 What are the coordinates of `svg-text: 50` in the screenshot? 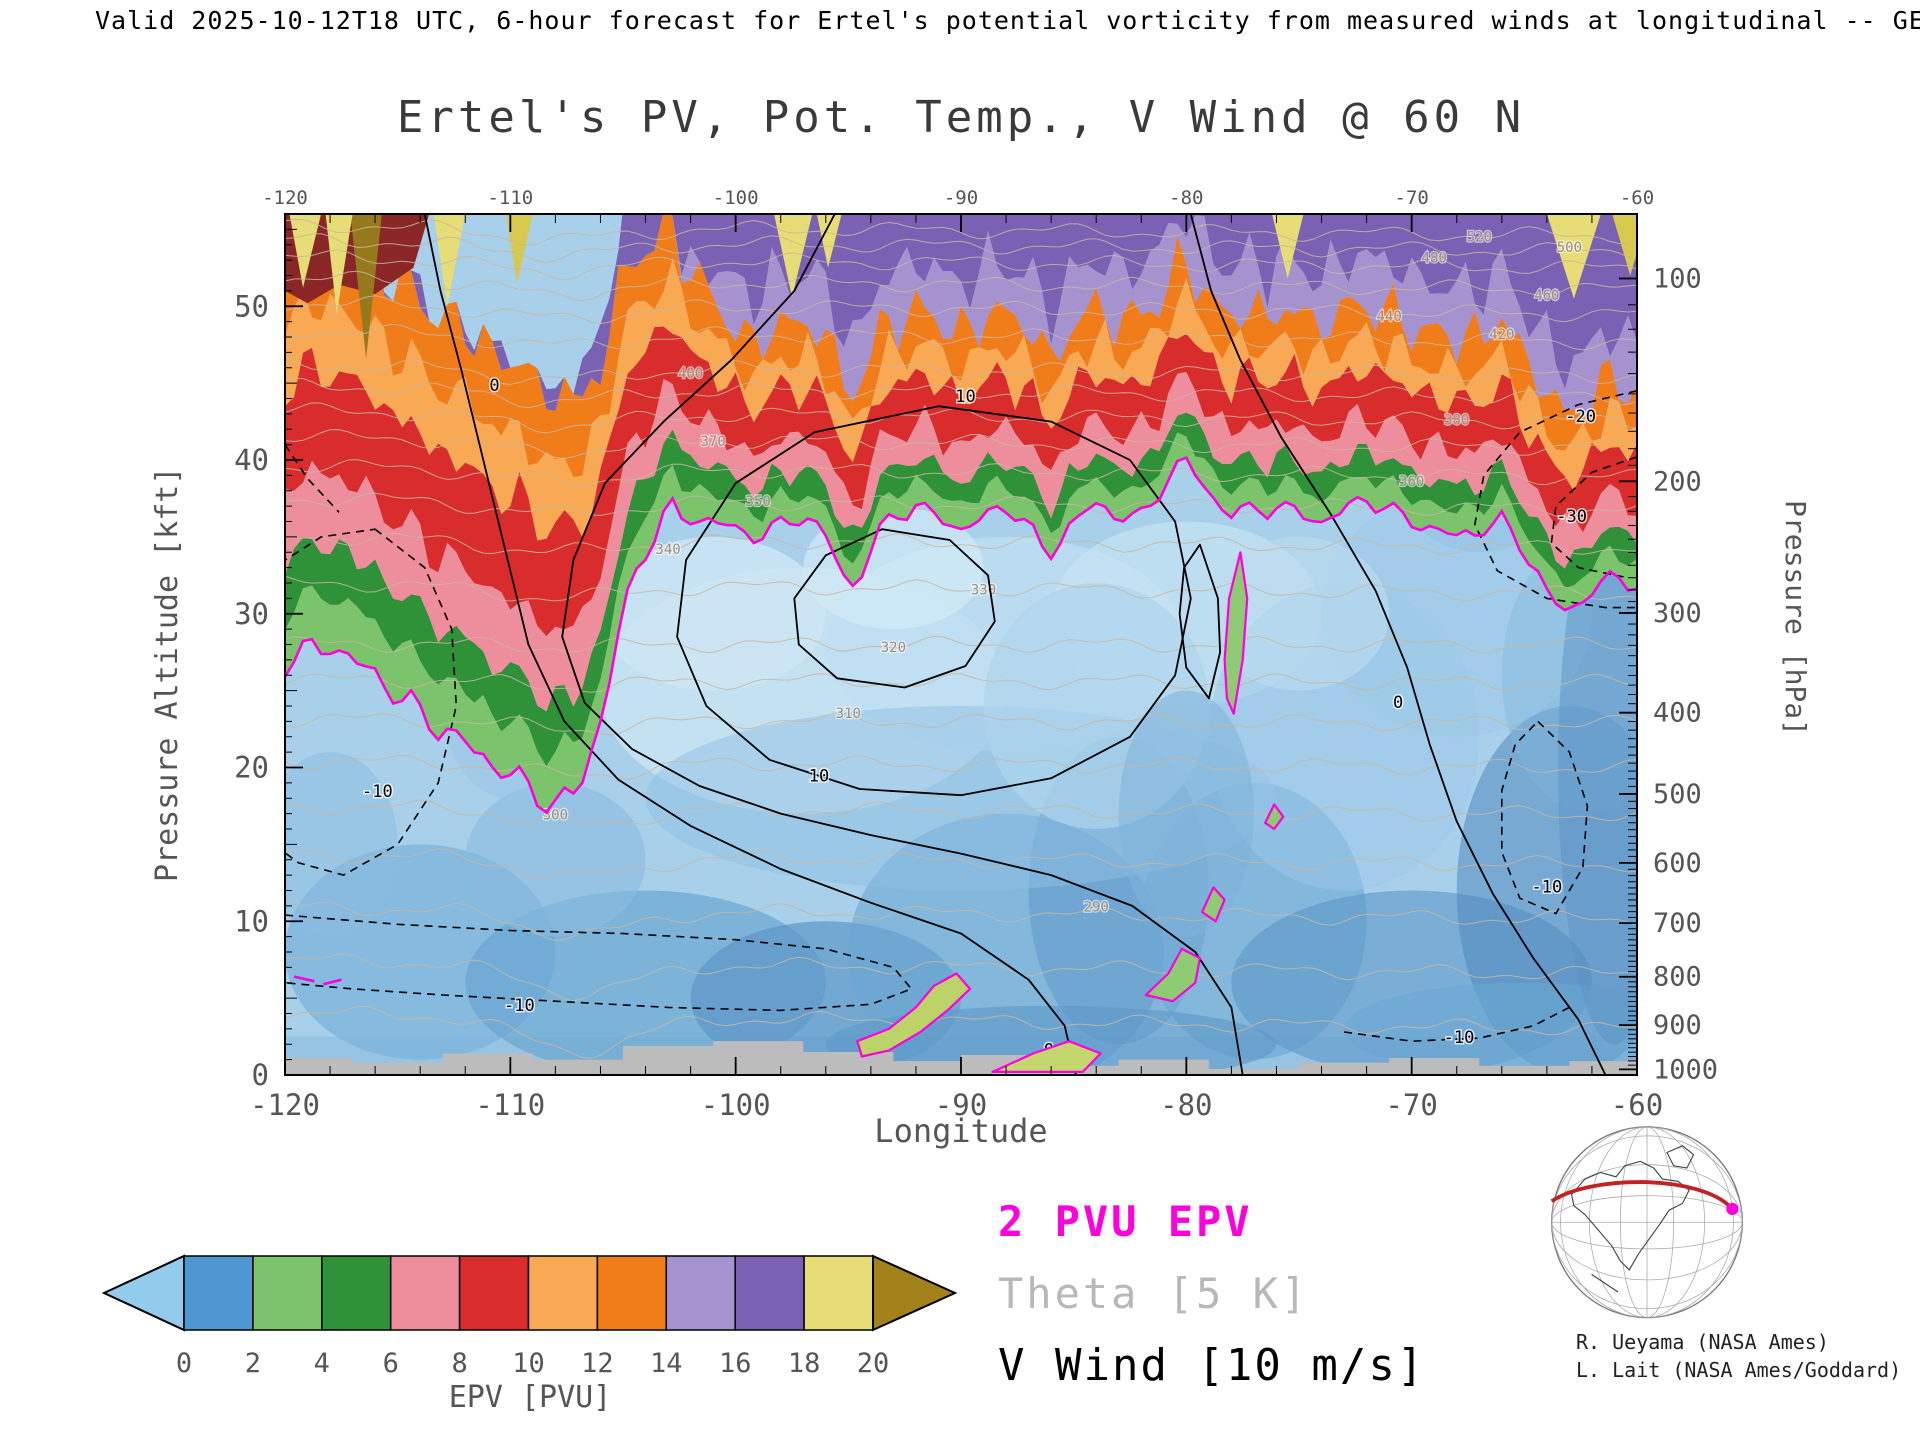 It's located at (251, 306).